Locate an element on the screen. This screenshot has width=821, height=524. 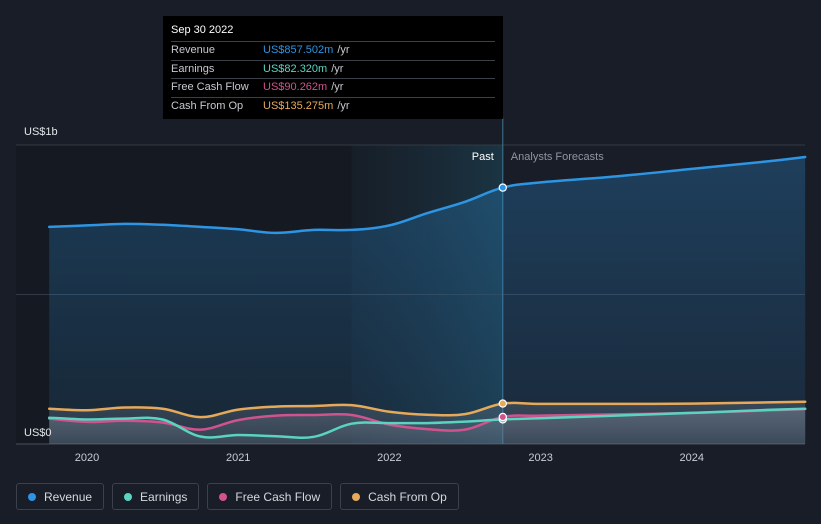
tooltip-value: US$90.262m is located at coordinates (295, 87).